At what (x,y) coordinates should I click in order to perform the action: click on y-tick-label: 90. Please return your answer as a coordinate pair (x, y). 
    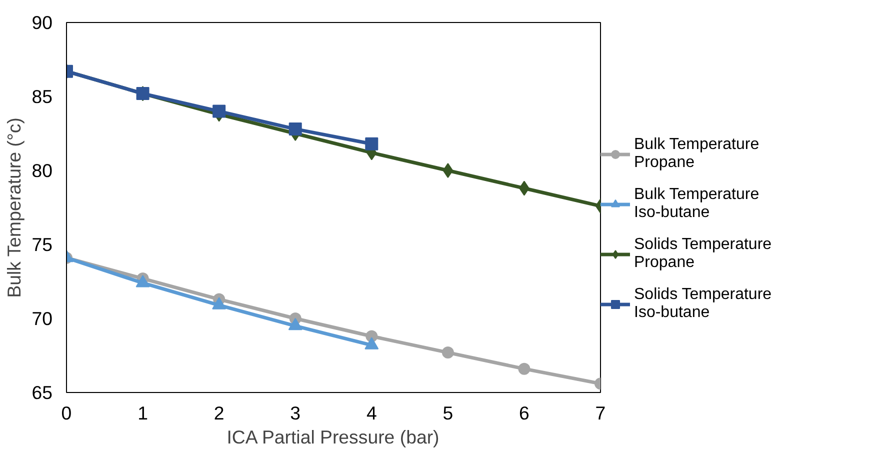
    Looking at the image, I should click on (42, 22).